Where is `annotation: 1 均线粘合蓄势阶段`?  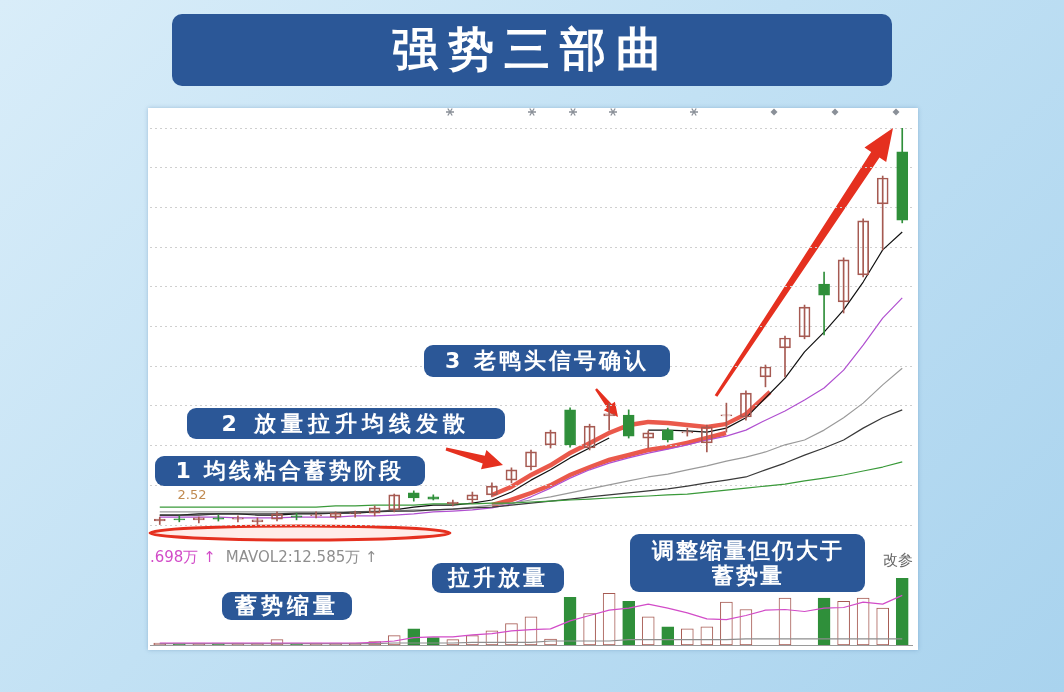 annotation: 1 均线粘合蓄势阶段 is located at coordinates (290, 471).